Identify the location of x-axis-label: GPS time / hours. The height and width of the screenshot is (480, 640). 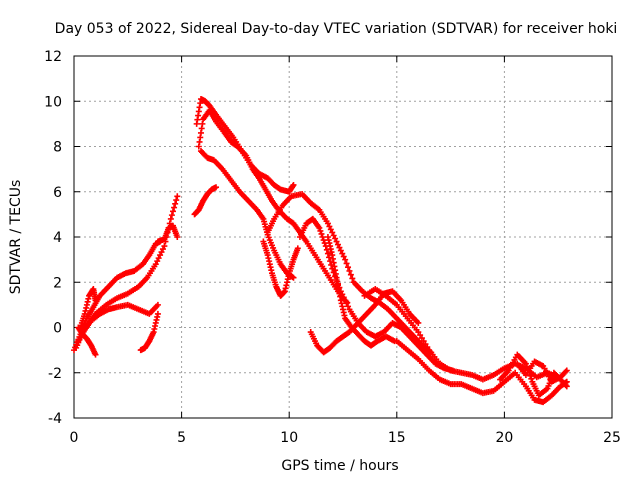
(339, 466).